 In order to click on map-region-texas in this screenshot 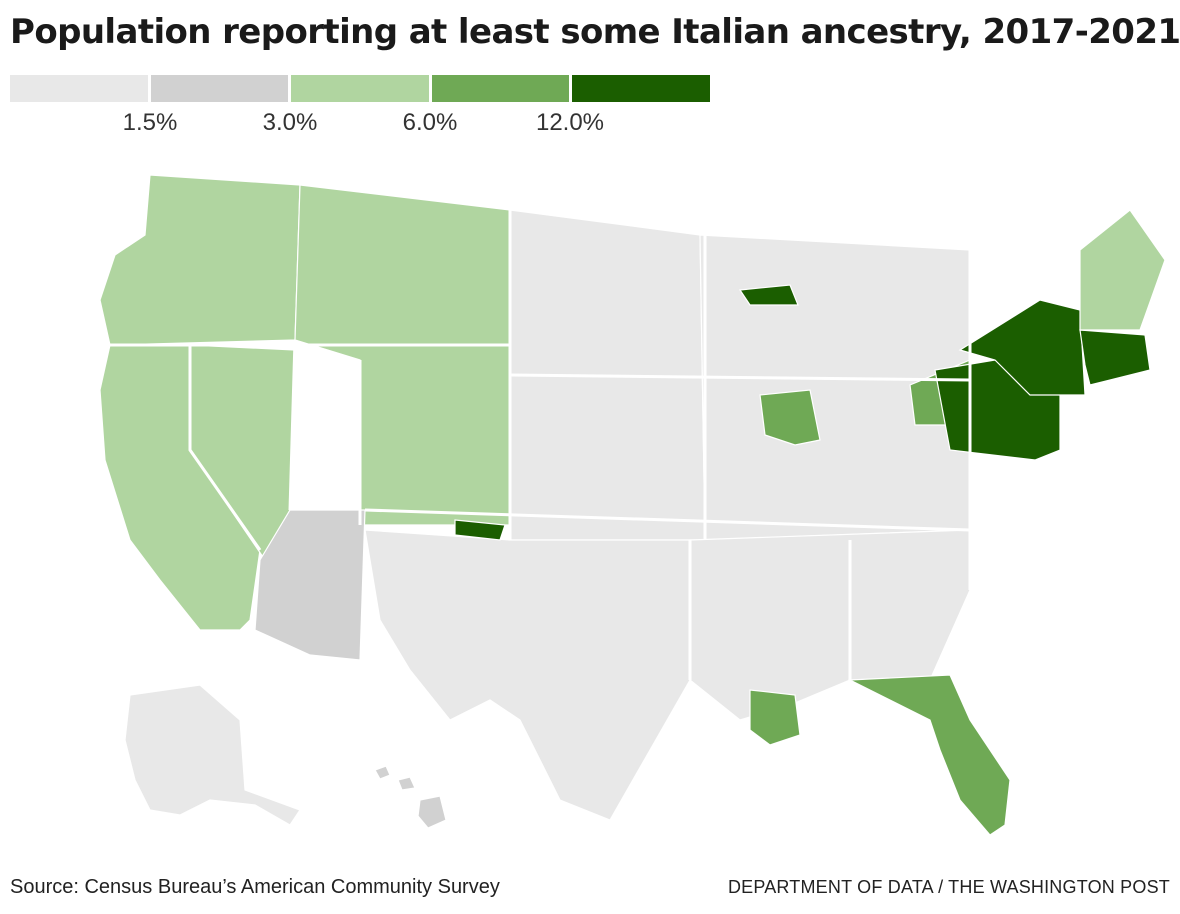, I will do `click(527, 675)`.